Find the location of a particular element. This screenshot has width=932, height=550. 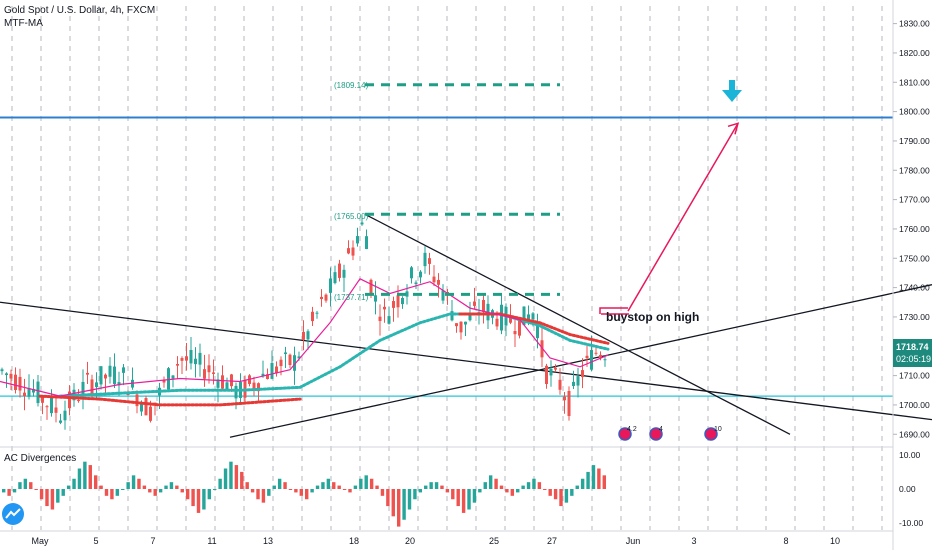

time-tick-label: 7 is located at coordinates (152, 541).